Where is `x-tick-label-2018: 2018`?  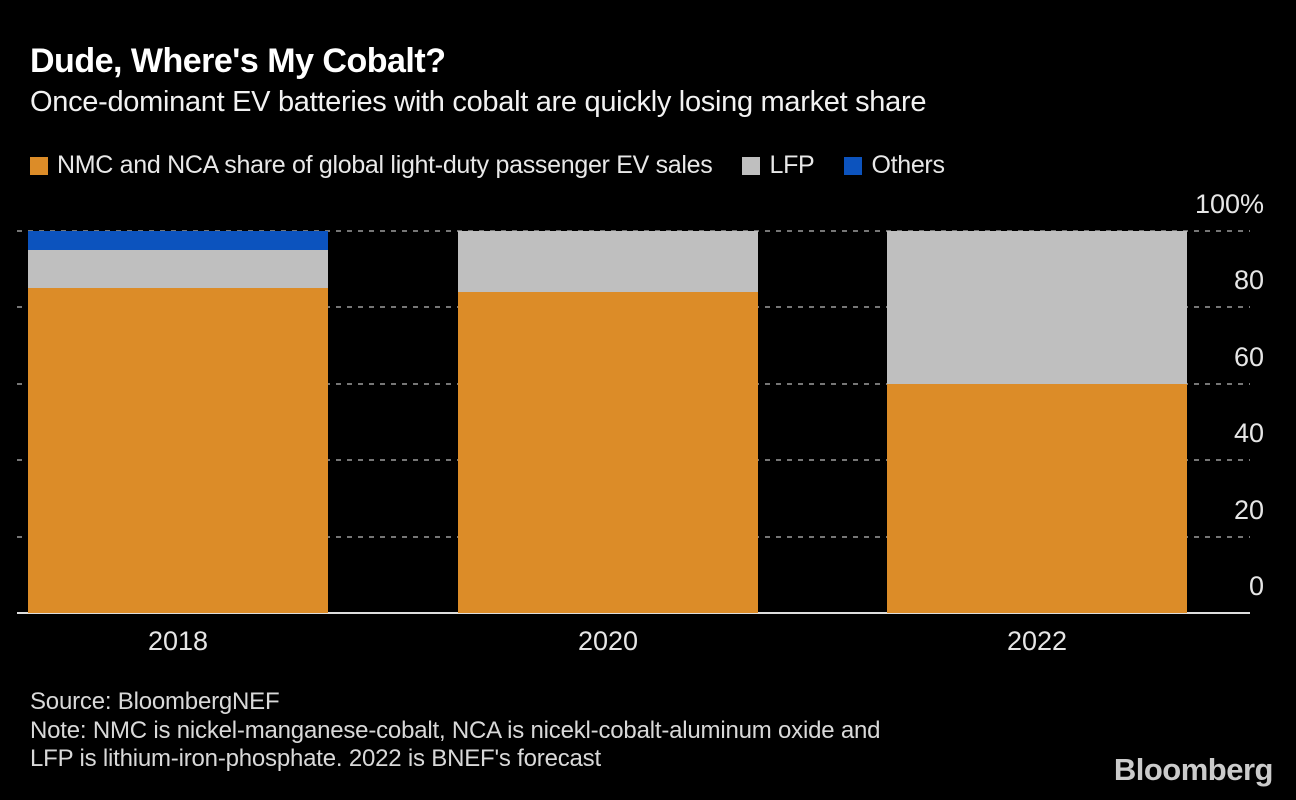 x-tick-label-2018: 2018 is located at coordinates (178, 641).